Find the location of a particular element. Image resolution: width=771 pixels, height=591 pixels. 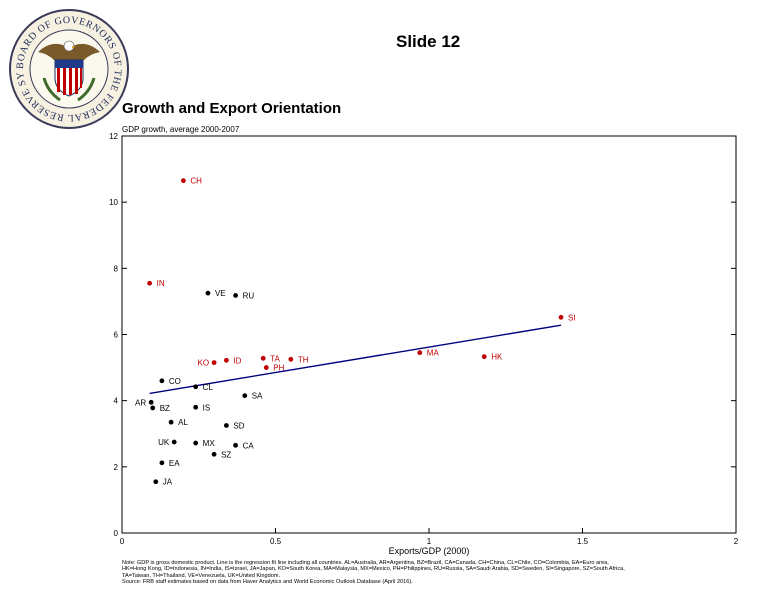

point-label-co: CO is located at coordinates (175, 381).